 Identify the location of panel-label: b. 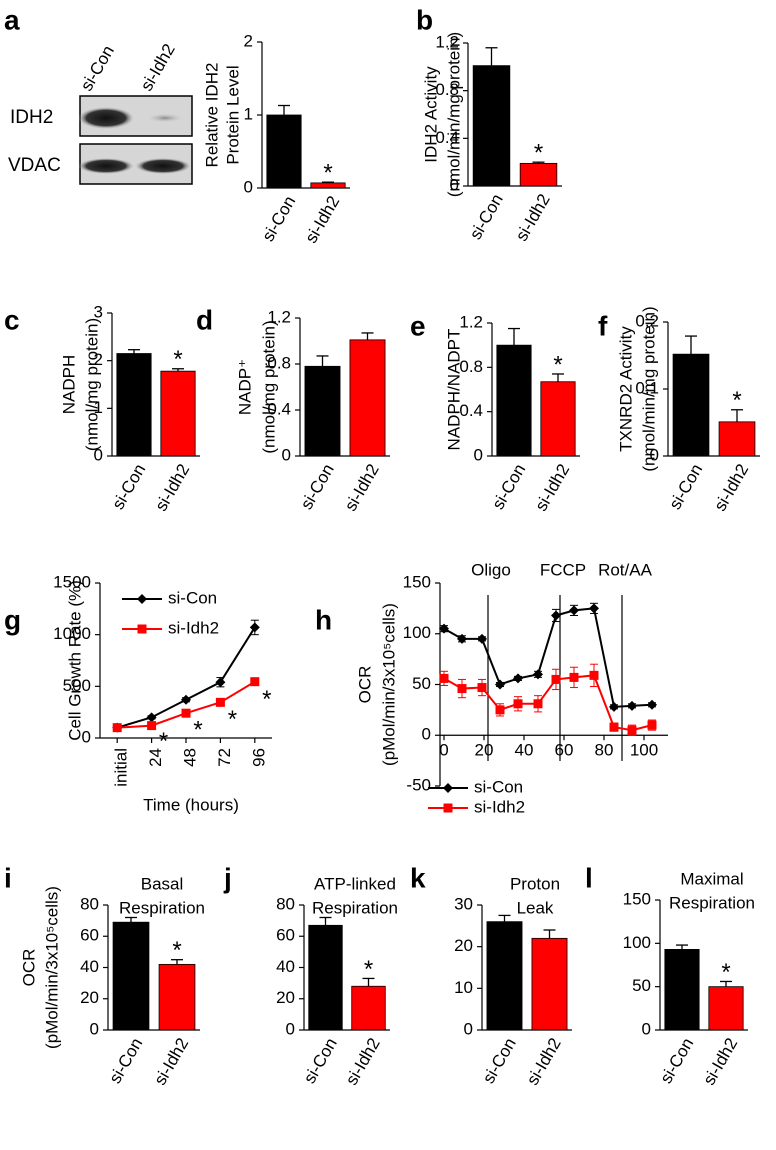
(424, 19).